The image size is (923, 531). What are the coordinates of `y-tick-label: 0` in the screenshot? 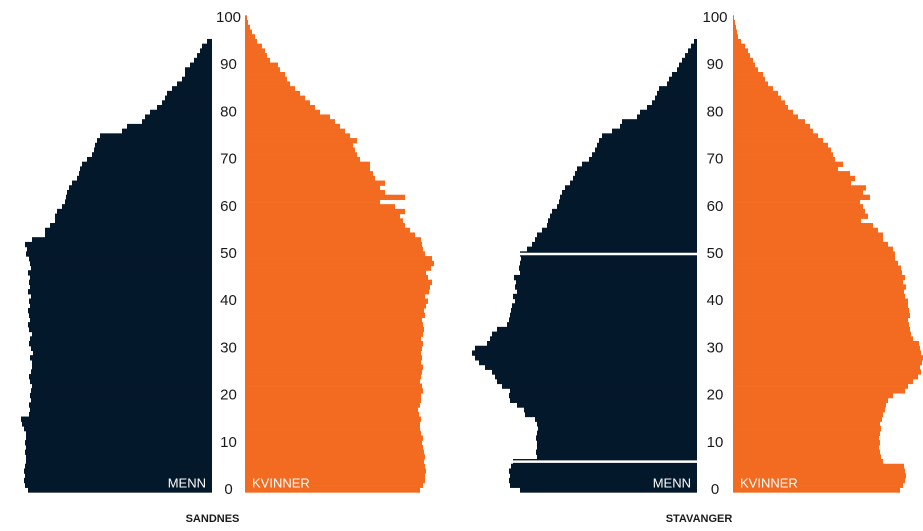 It's located at (228, 489).